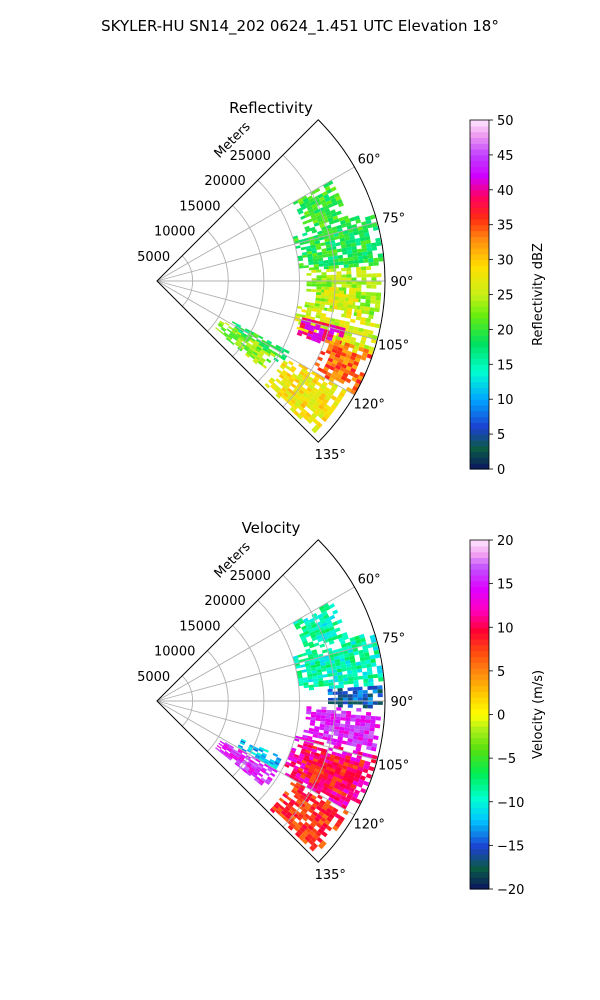 The image size is (600, 1000). I want to click on colorbar-label: Reflectivity dBZ, so click(538, 294).